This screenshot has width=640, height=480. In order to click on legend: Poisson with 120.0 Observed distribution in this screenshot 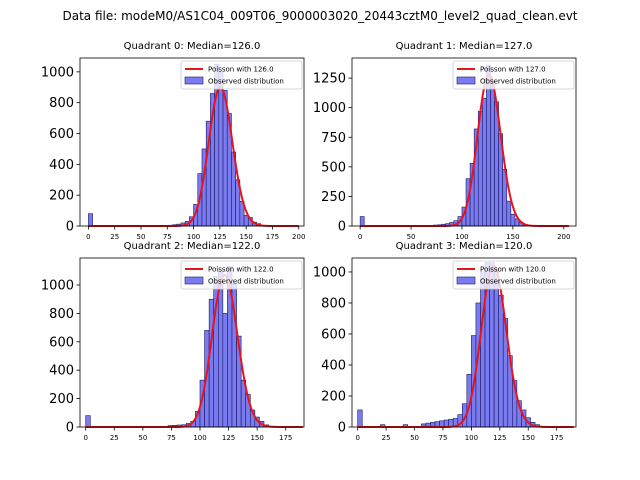, I will do `click(513, 275)`.